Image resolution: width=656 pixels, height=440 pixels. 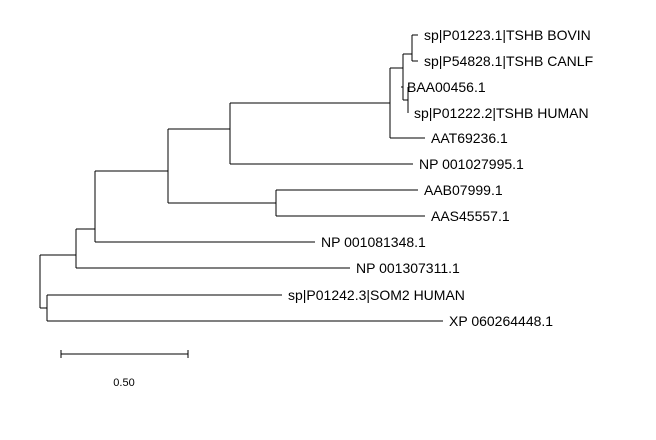 I want to click on leaf-label-som2-human: sp|P01242.3|SOM2 HUMAN, so click(x=376, y=295).